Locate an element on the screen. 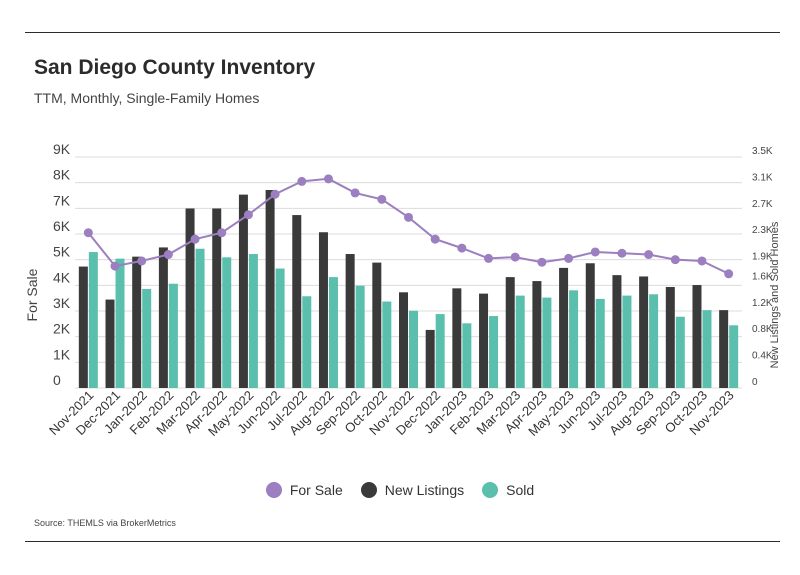  y-right-tick-label: 3.5K is located at coordinates (762, 151).